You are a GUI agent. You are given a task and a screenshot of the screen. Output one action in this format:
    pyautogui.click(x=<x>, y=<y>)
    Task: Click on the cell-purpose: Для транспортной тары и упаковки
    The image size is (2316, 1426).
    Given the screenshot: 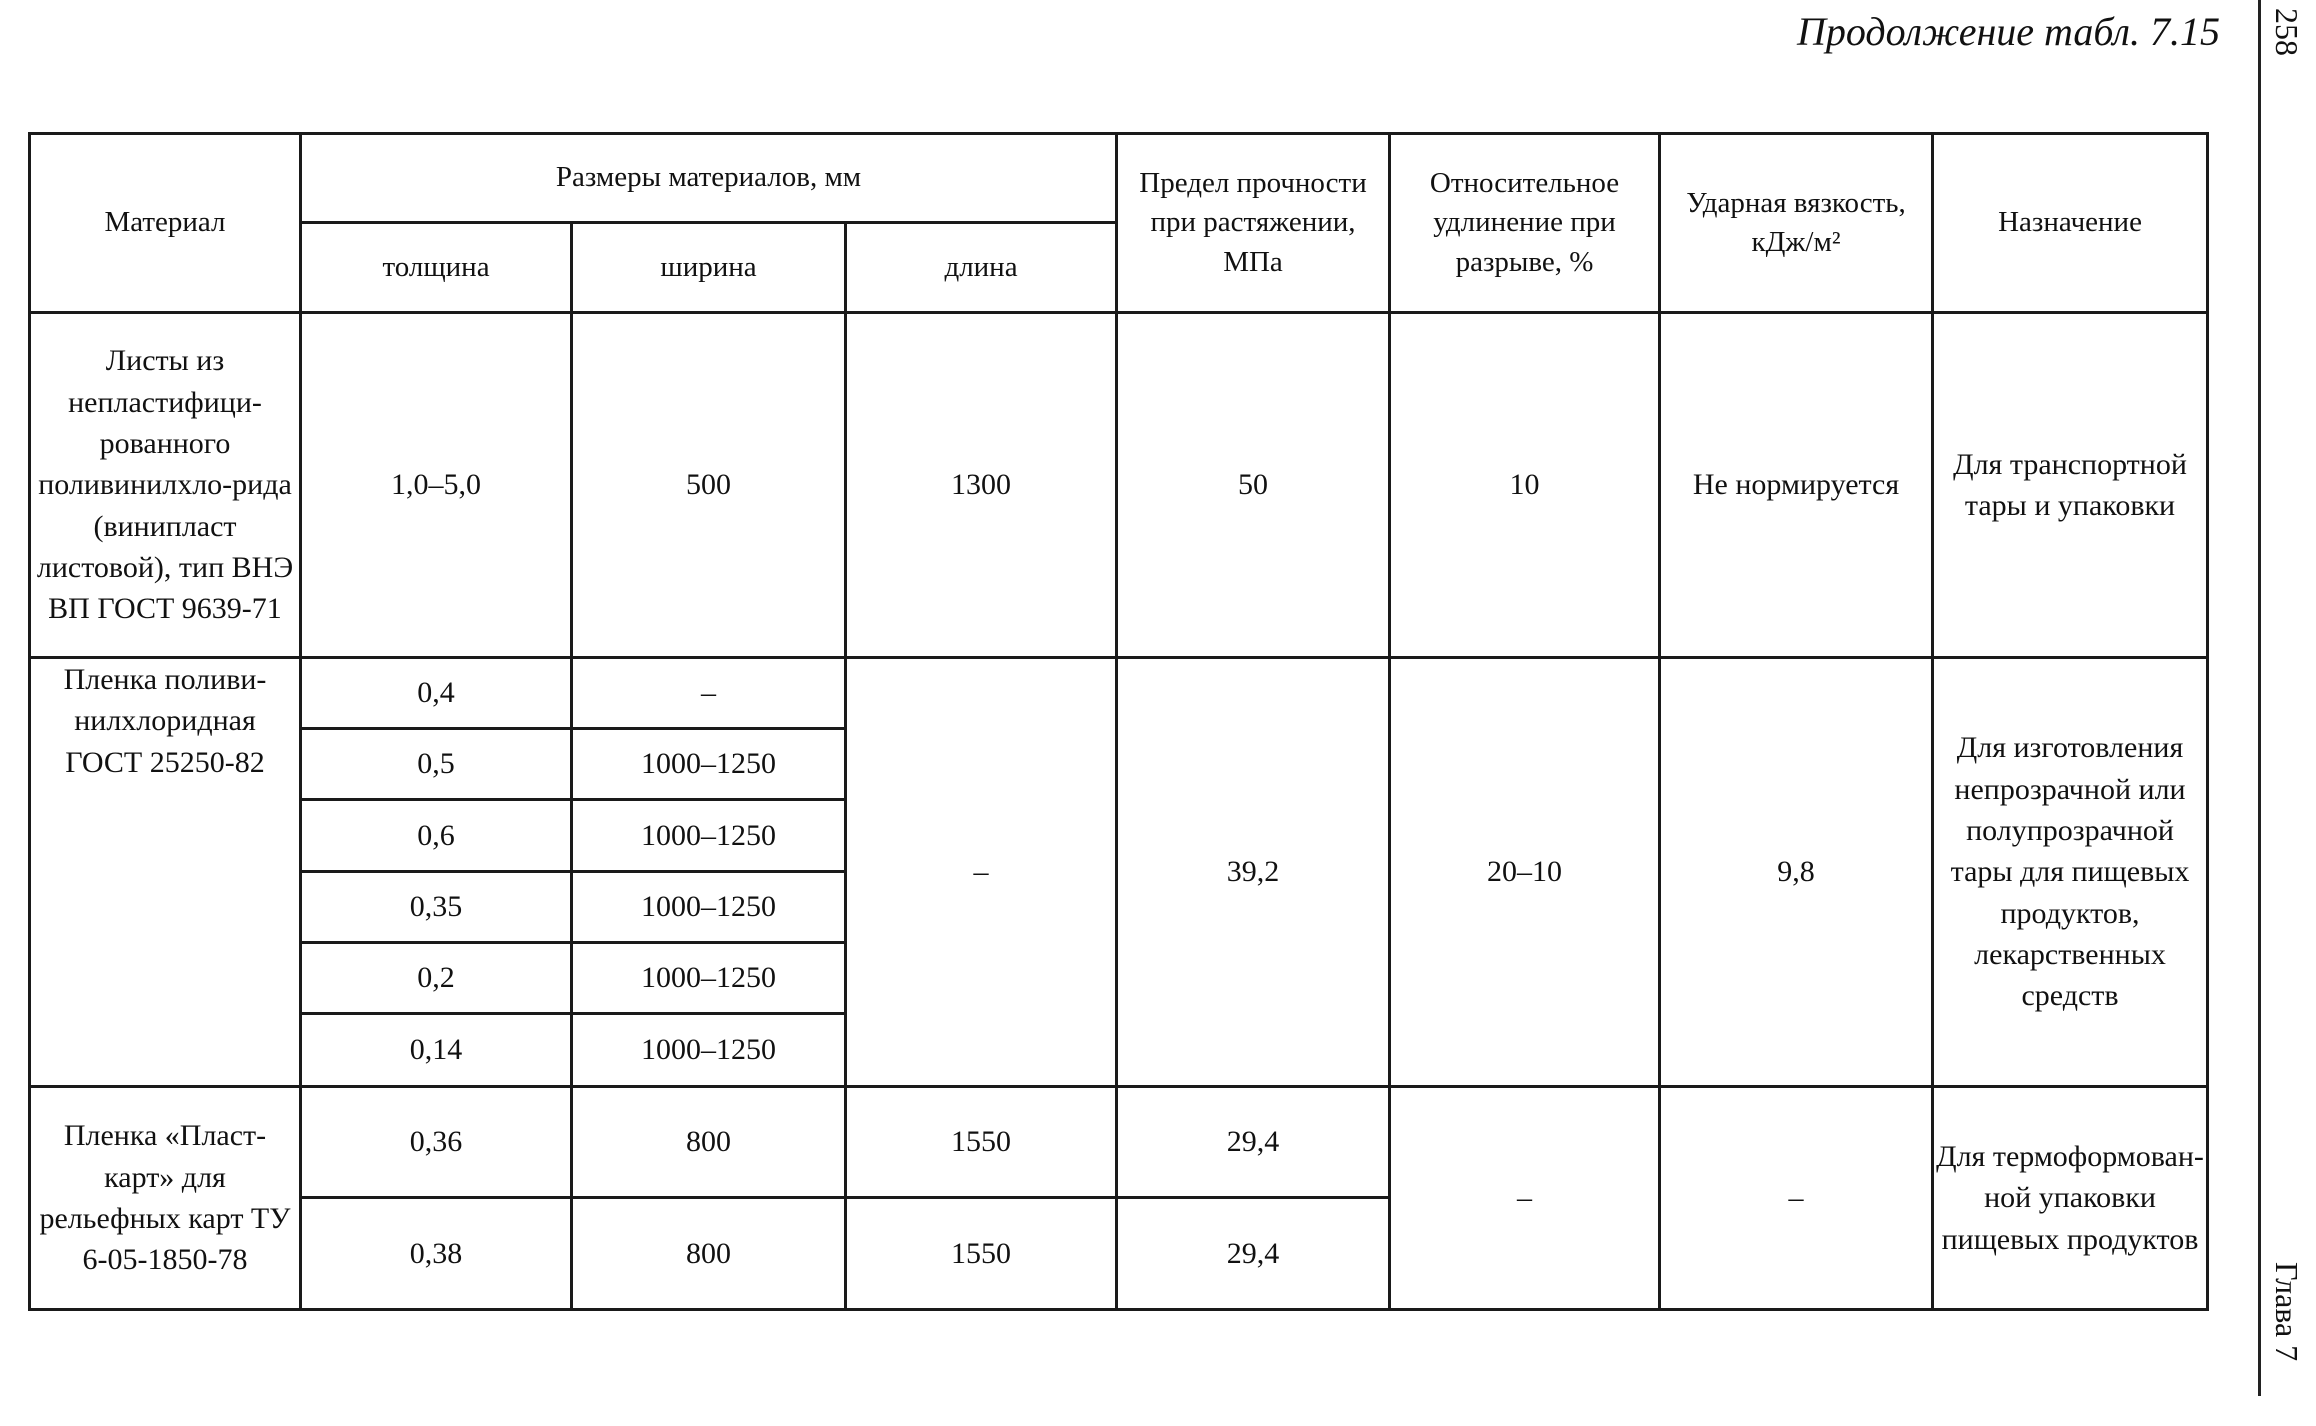 What is the action you would take?
    pyautogui.click(x=2070, y=485)
    